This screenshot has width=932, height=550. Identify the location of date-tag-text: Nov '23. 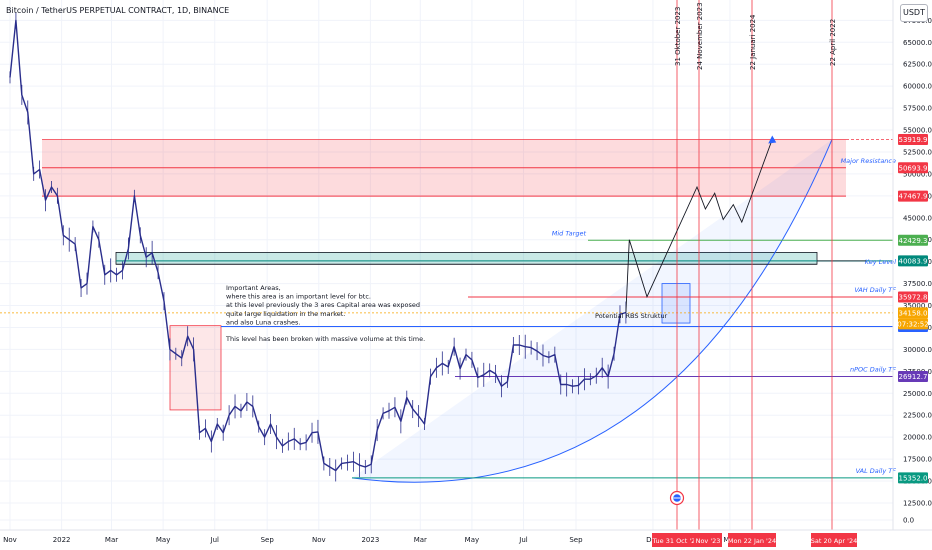
(708, 541).